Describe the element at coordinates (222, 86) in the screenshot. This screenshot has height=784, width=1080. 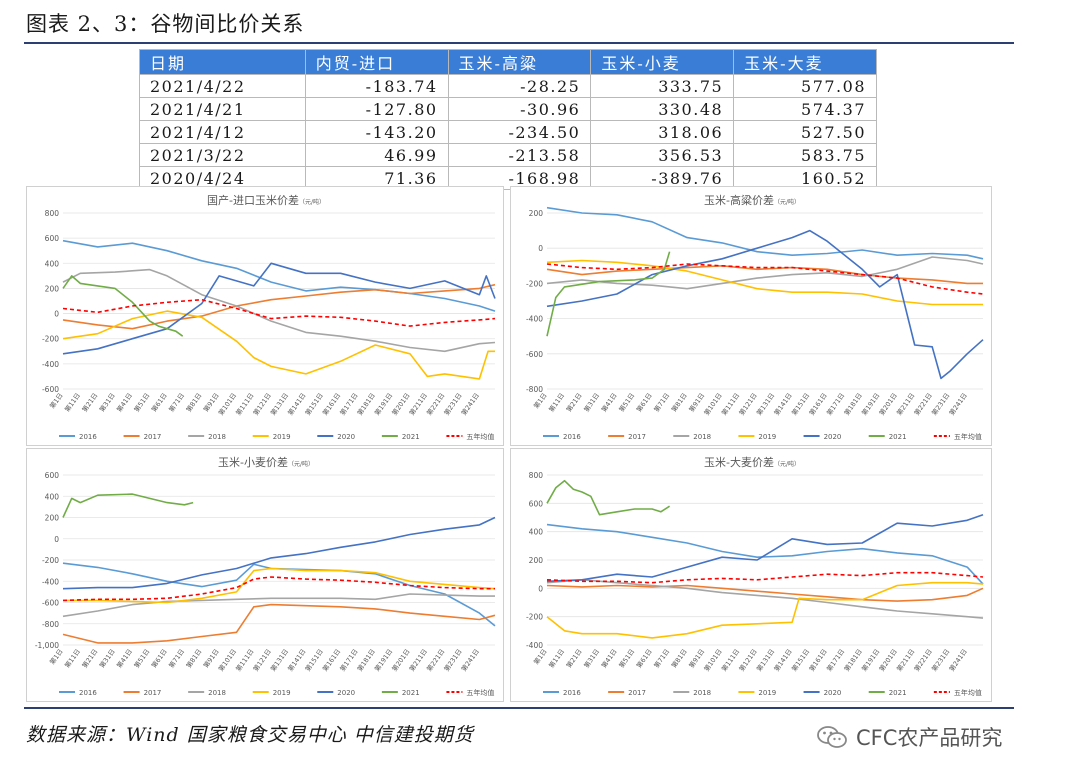
I see `table-cell: 2021/4/22` at that location.